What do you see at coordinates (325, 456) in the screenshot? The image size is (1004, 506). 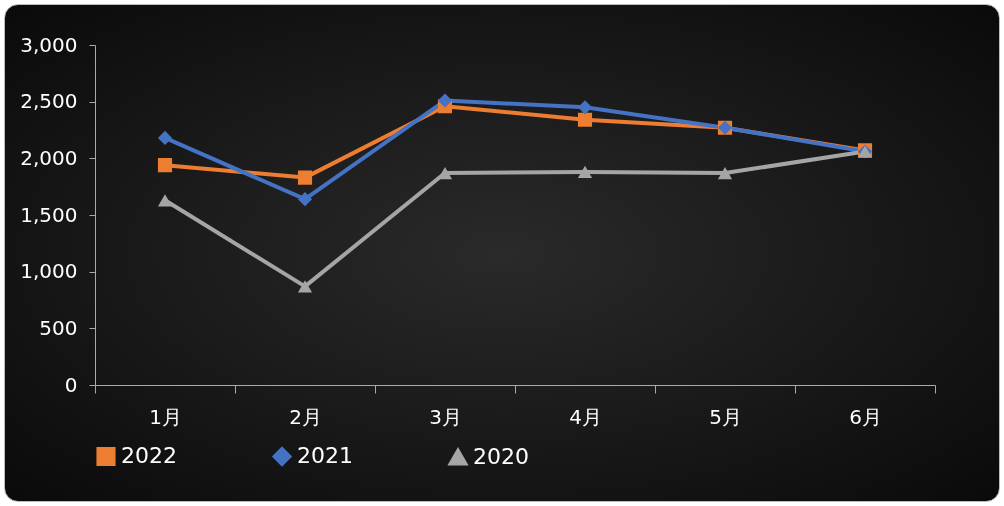 I see `legend-label: 2021` at bounding box center [325, 456].